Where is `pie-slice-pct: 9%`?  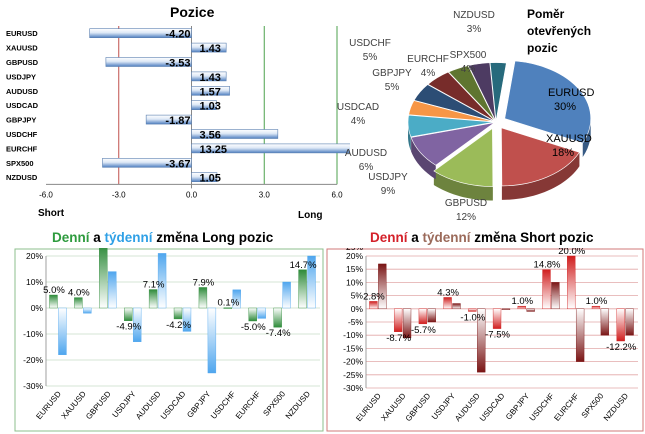 pie-slice-pct: 9% is located at coordinates (388, 191).